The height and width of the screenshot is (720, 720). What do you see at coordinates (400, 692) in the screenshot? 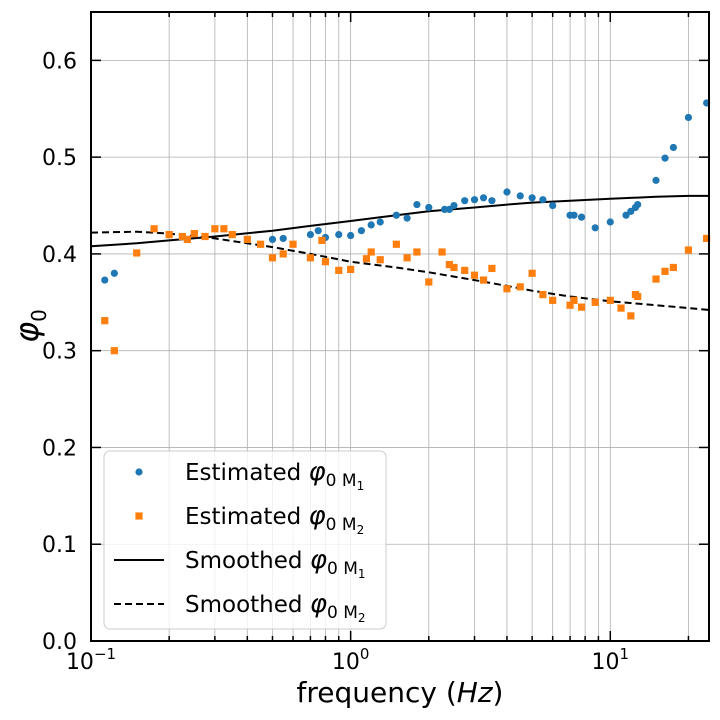
I see `x-axis-title: frequency (Hz)` at bounding box center [400, 692].